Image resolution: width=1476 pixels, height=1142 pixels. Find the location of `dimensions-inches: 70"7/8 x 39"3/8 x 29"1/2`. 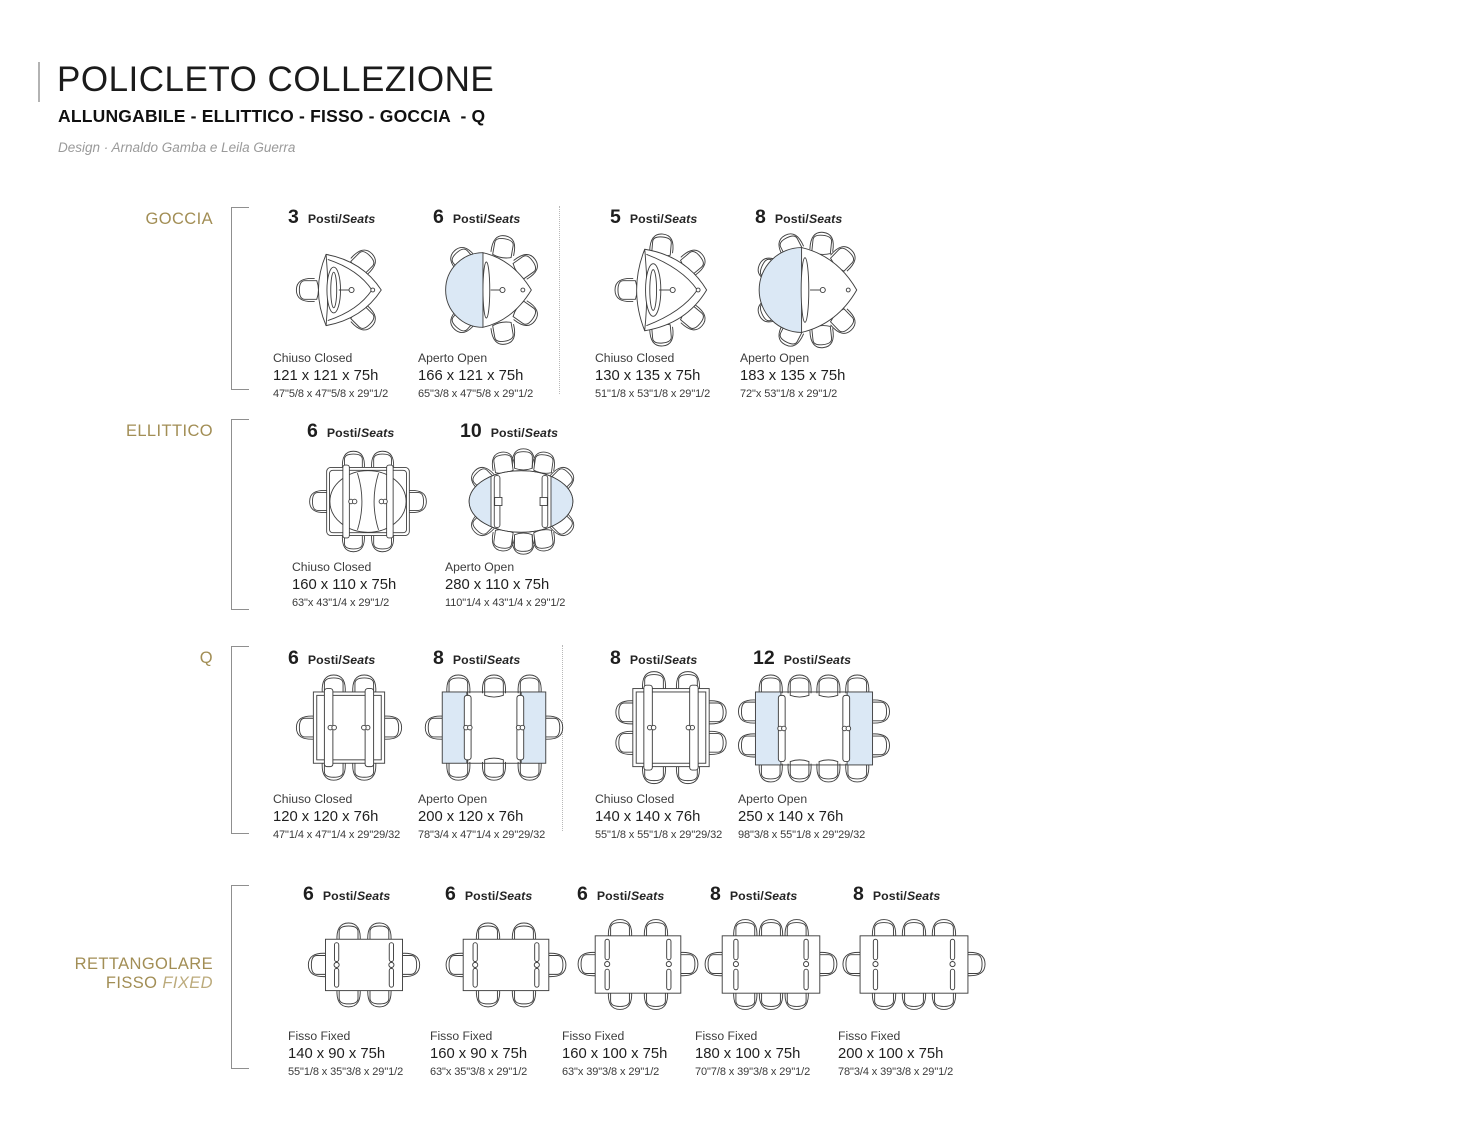

dimensions-inches: 70"7/8 x 39"3/8 x 29"1/2 is located at coordinates (753, 1072).